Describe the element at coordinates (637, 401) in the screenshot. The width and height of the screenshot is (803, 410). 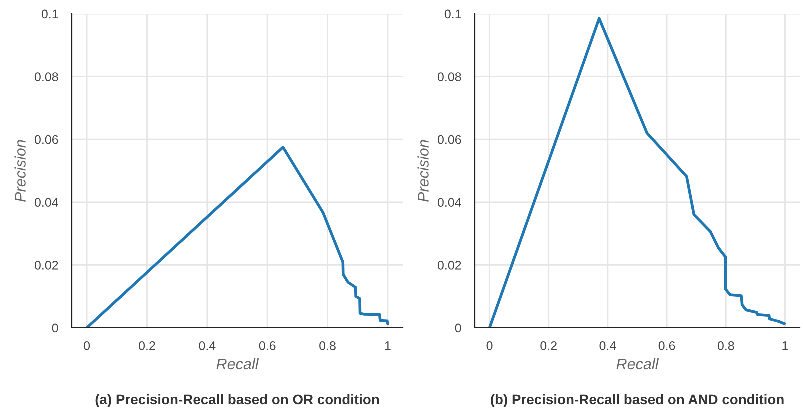
I see `text: (b) Precision-Recall based on AND condition` at that location.